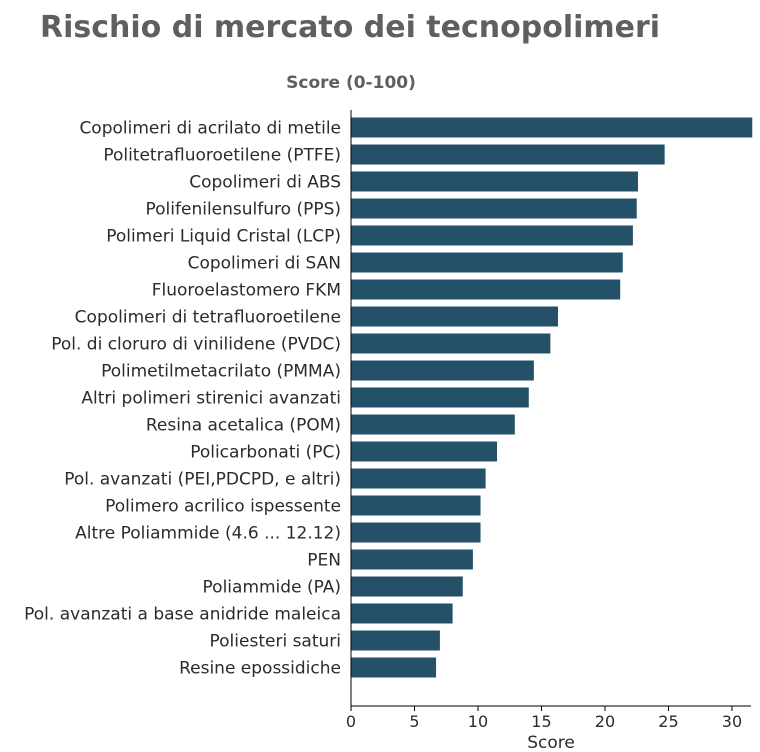  Describe the element at coordinates (551, 742) in the screenshot. I see `x-axis-title: Score` at that location.